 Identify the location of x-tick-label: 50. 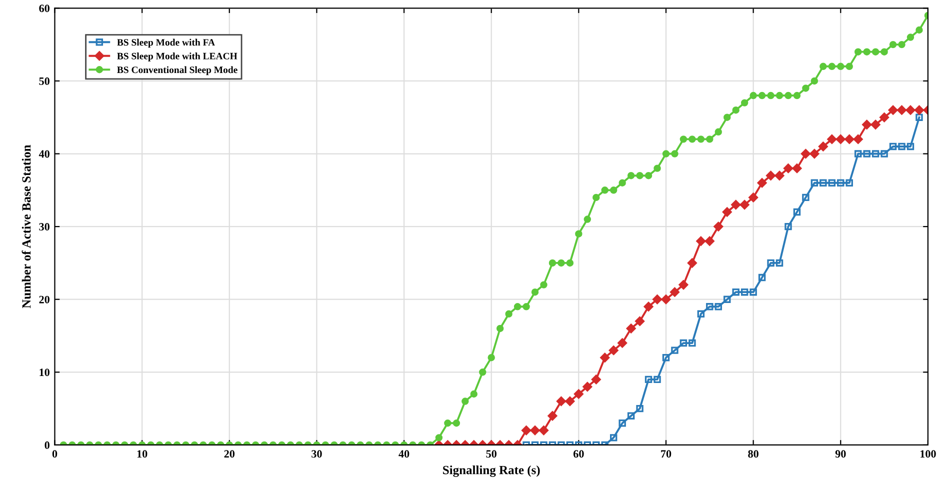
(491, 454).